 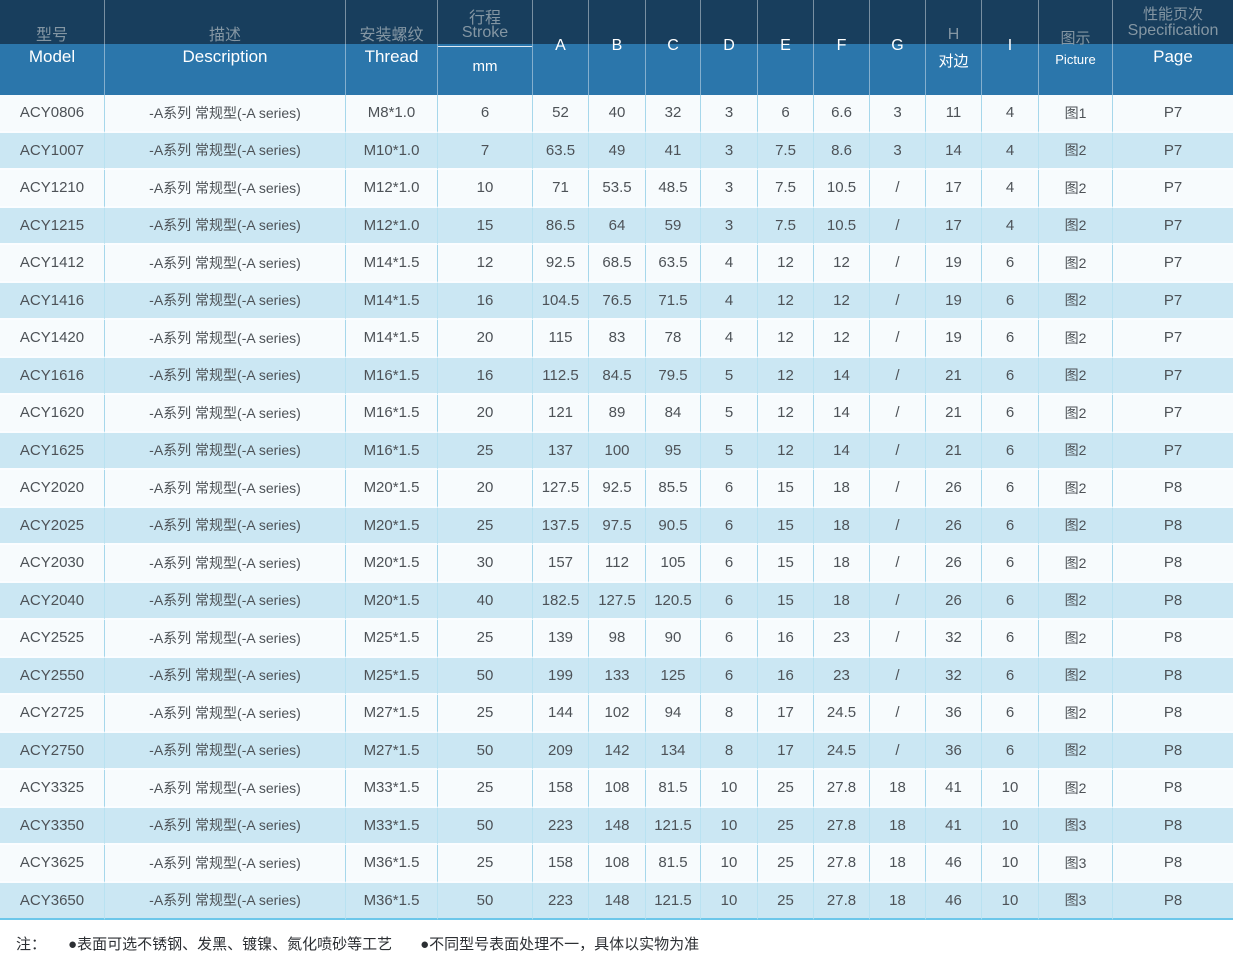 What do you see at coordinates (954, 226) in the screenshot?
I see `cell-dim-h: 17` at bounding box center [954, 226].